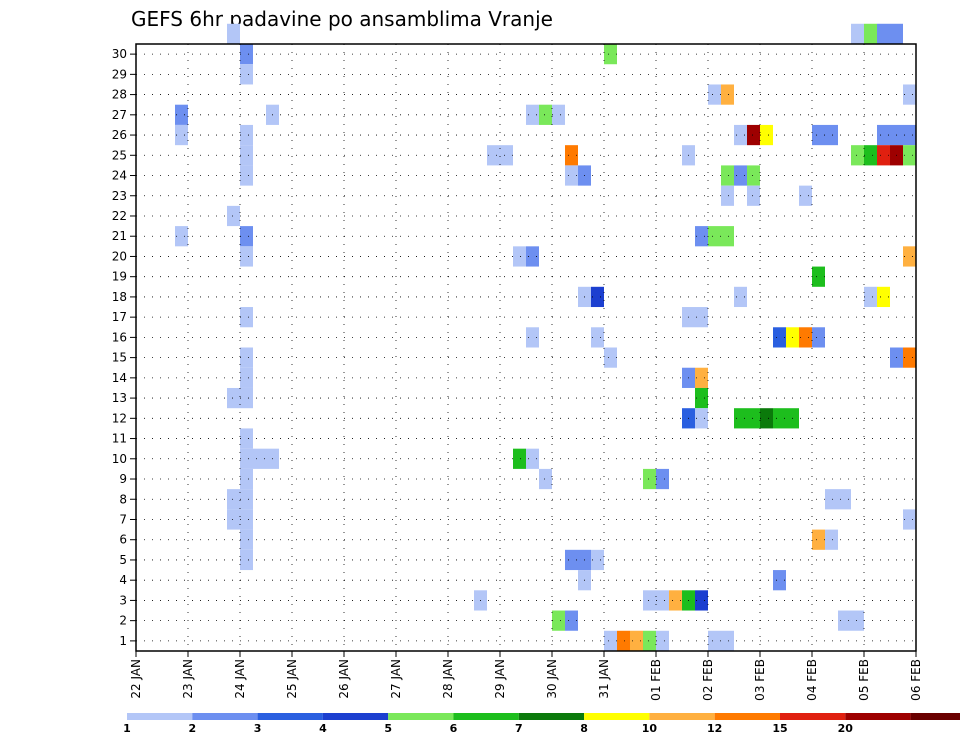 The height and width of the screenshot is (742, 960). What do you see at coordinates (119, 54) in the screenshot?
I see `y-tick-label: 30` at bounding box center [119, 54].